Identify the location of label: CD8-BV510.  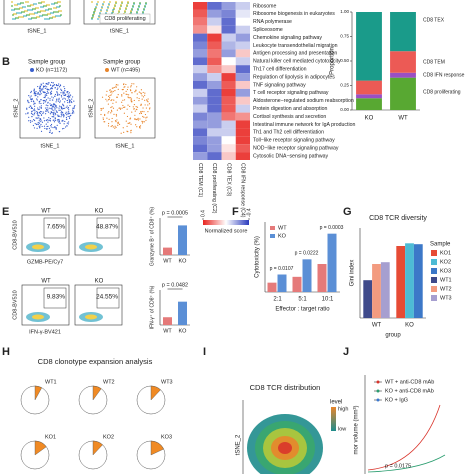
(15, 304).